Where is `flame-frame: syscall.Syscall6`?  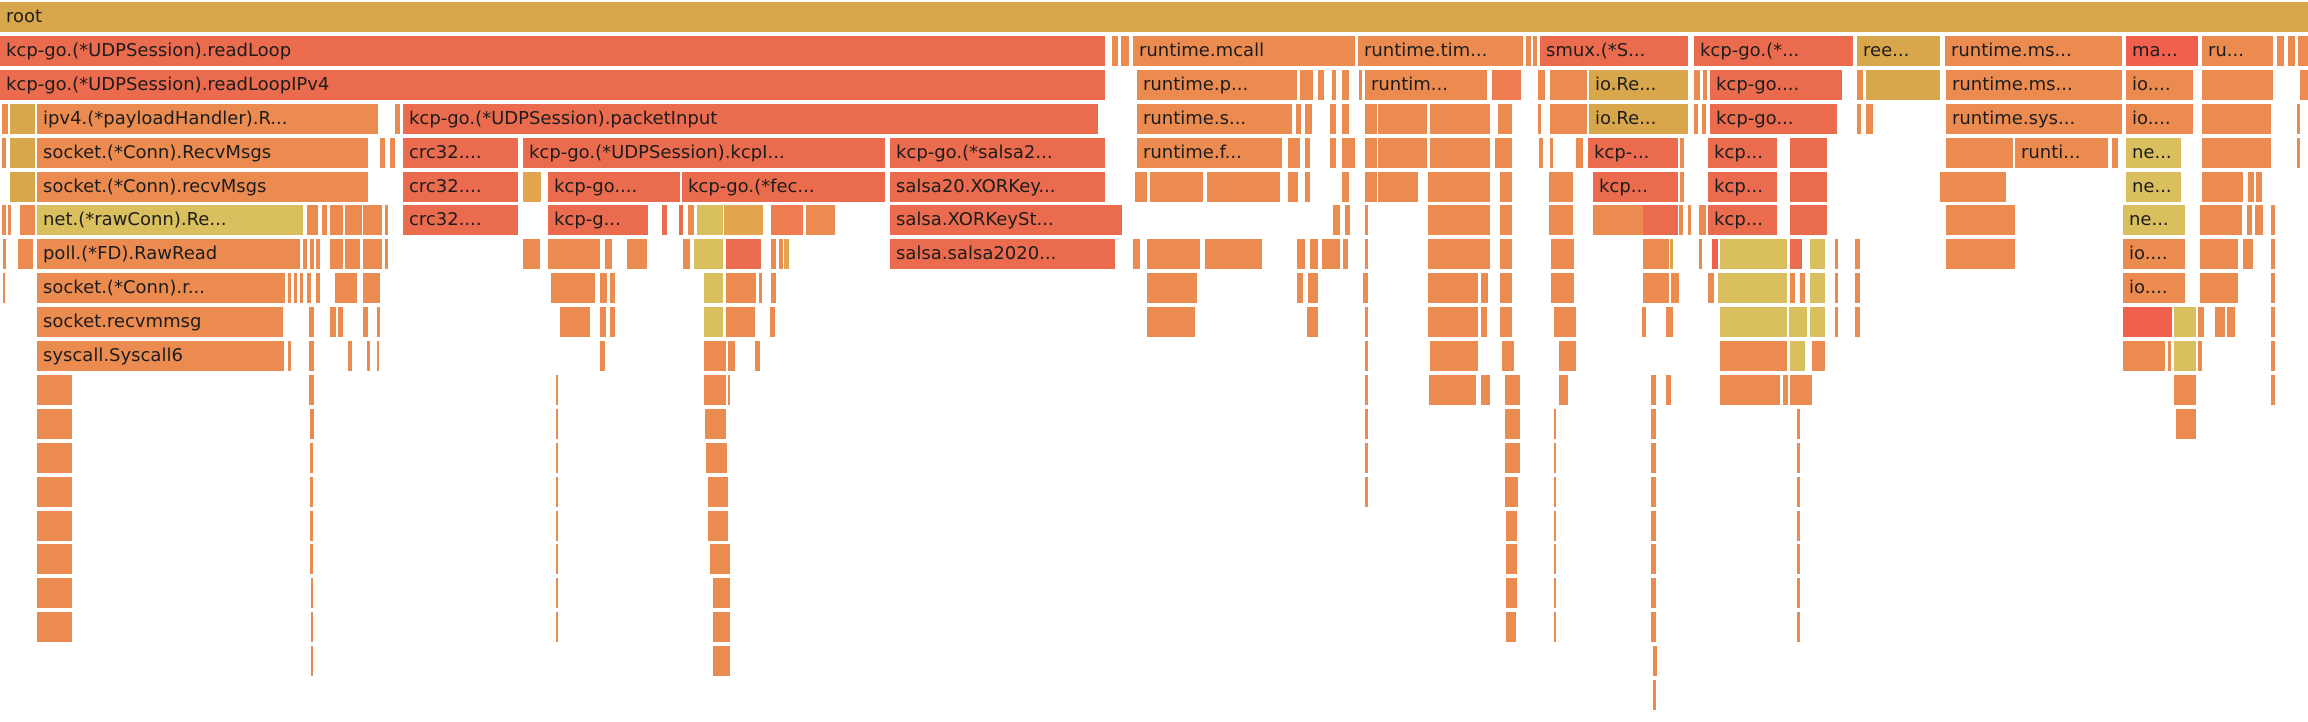
flame-frame: syscall.Syscall6 is located at coordinates (160, 356).